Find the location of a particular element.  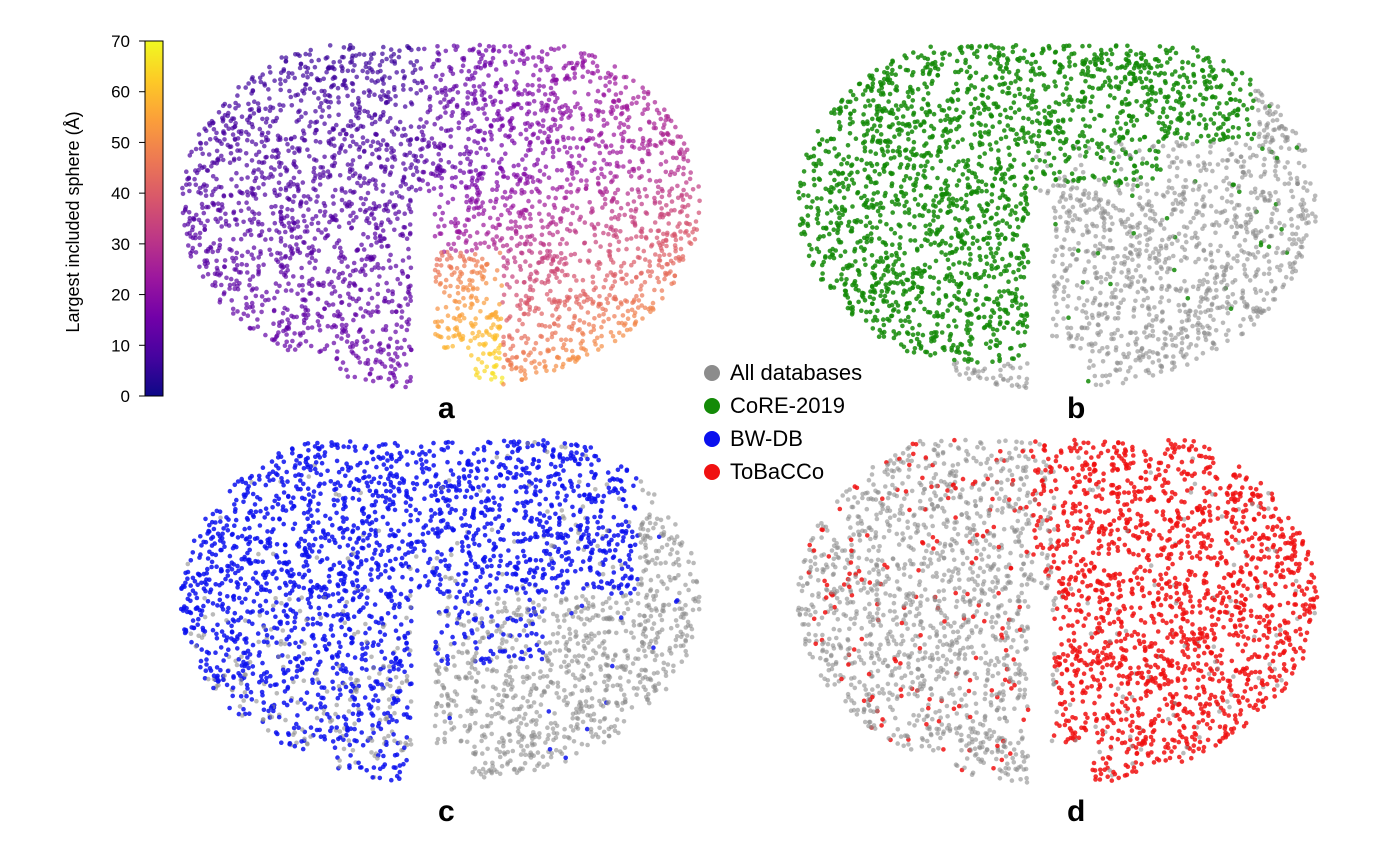

colorbar-tick-label: 70 is located at coordinates (120, 41).